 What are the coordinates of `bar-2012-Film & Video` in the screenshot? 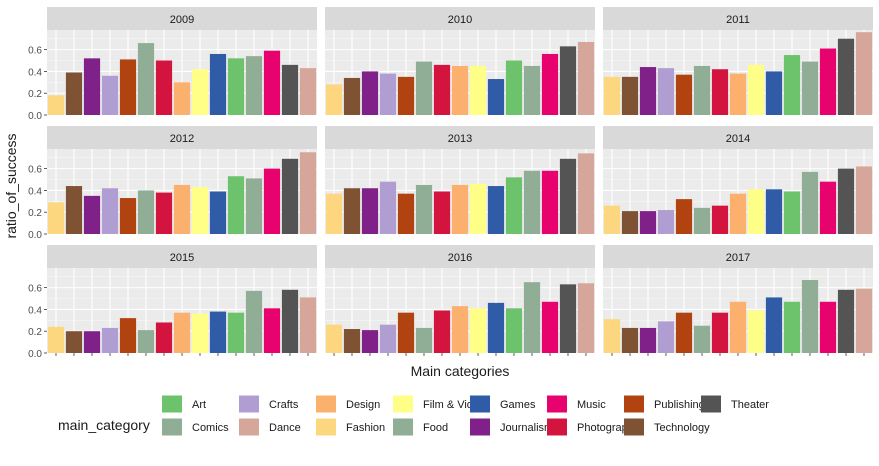 It's located at (200, 210).